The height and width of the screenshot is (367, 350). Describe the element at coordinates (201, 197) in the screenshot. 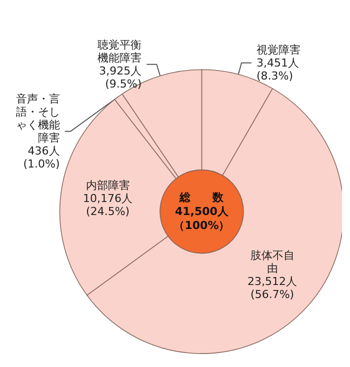

I see `text: 総 数` at that location.